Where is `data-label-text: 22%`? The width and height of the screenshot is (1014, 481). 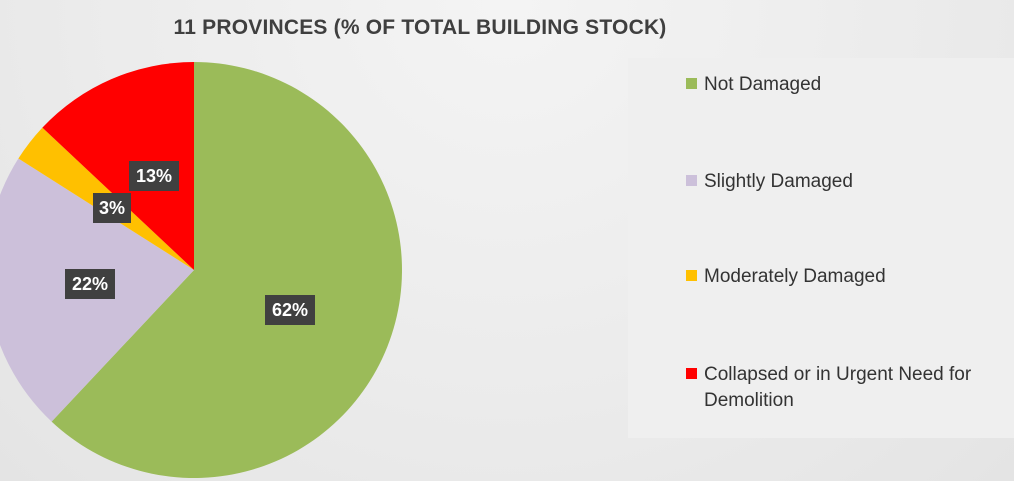 data-label-text: 22% is located at coordinates (90, 284).